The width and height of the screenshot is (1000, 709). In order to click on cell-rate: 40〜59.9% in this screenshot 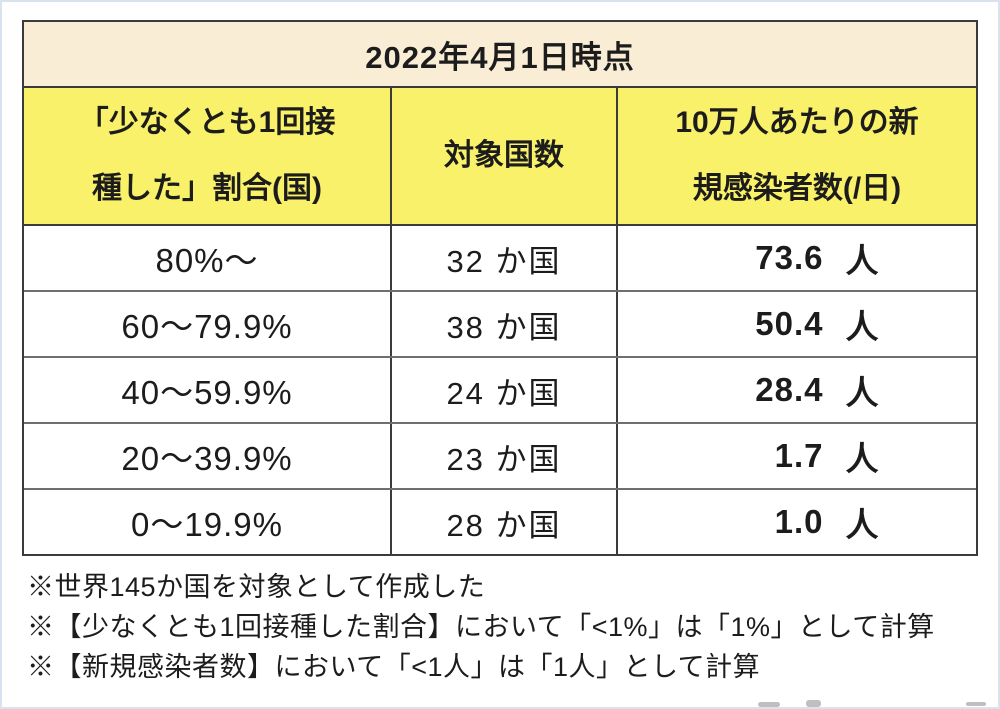, I will do `click(208, 390)`.